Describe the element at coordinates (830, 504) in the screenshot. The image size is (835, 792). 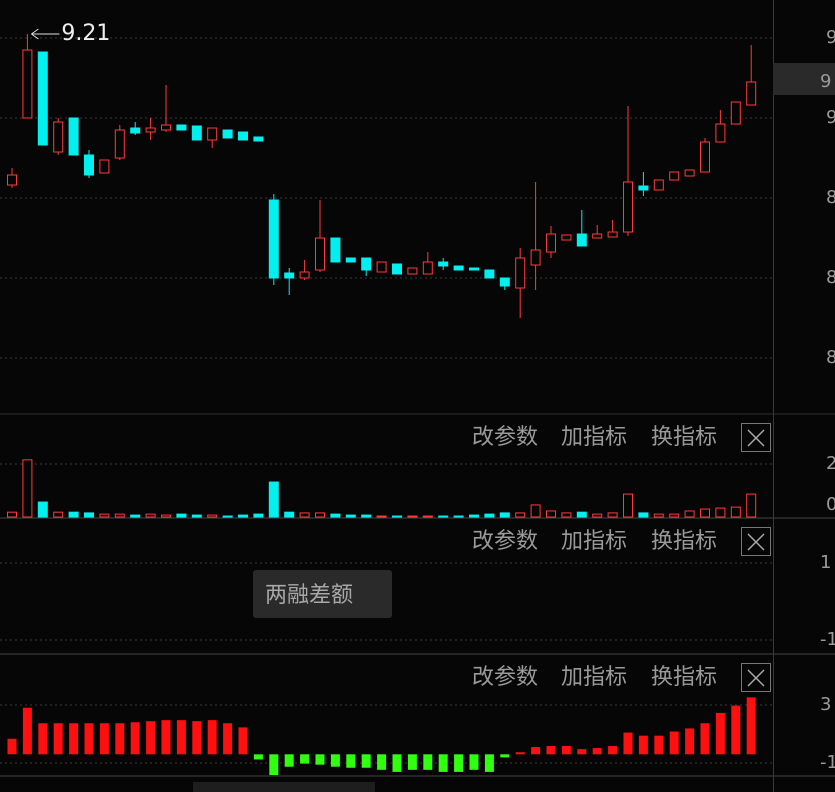
I see `y-axis-label: 0` at that location.